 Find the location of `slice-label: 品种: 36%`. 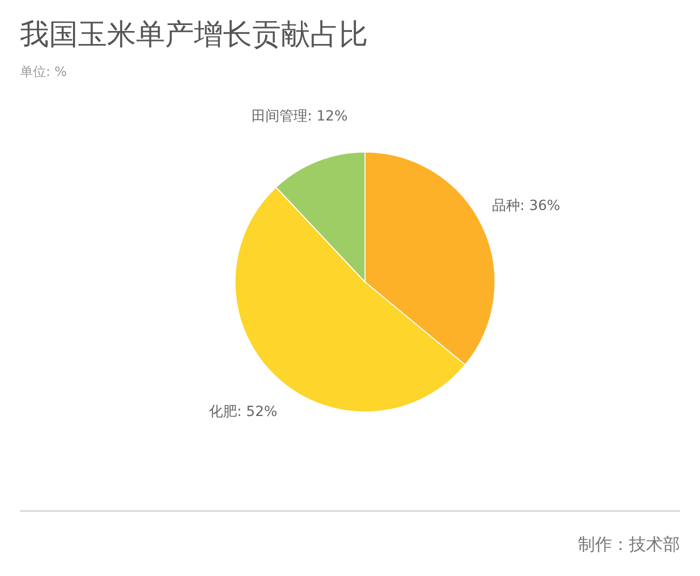

slice-label: 品种: 36% is located at coordinates (526, 206).